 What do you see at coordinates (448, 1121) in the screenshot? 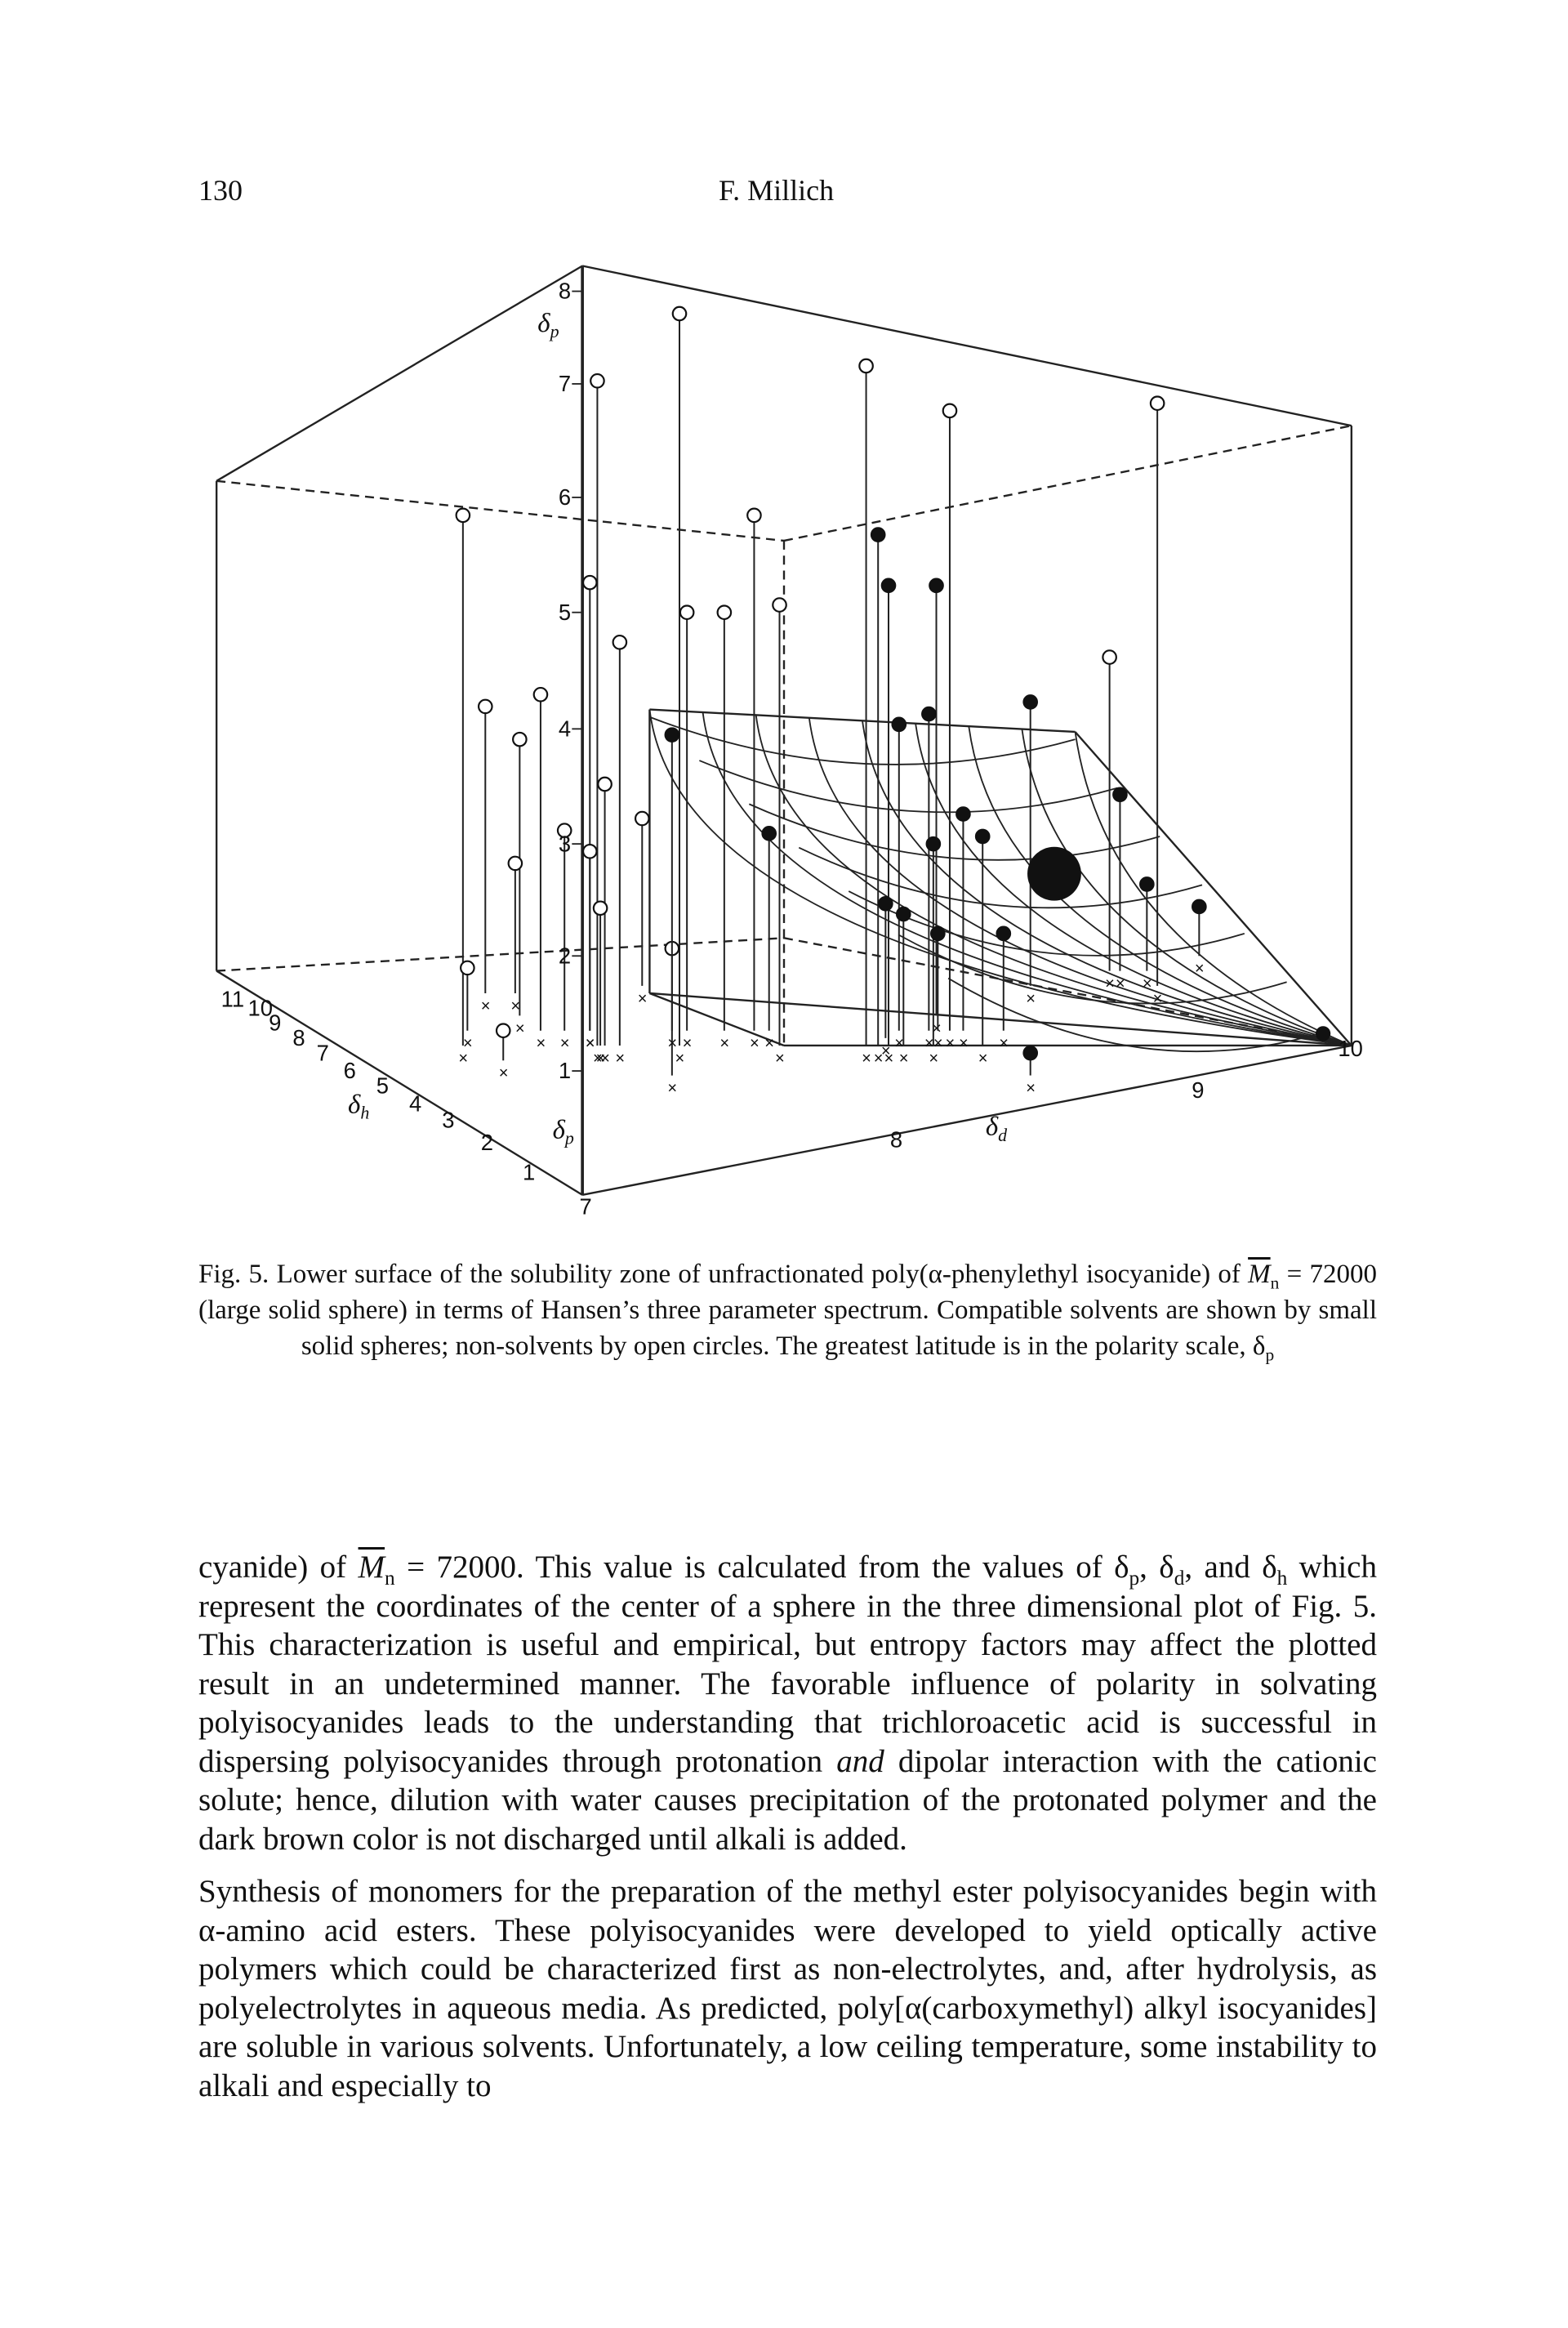
I see `dh-tick-label: 3` at bounding box center [448, 1121].